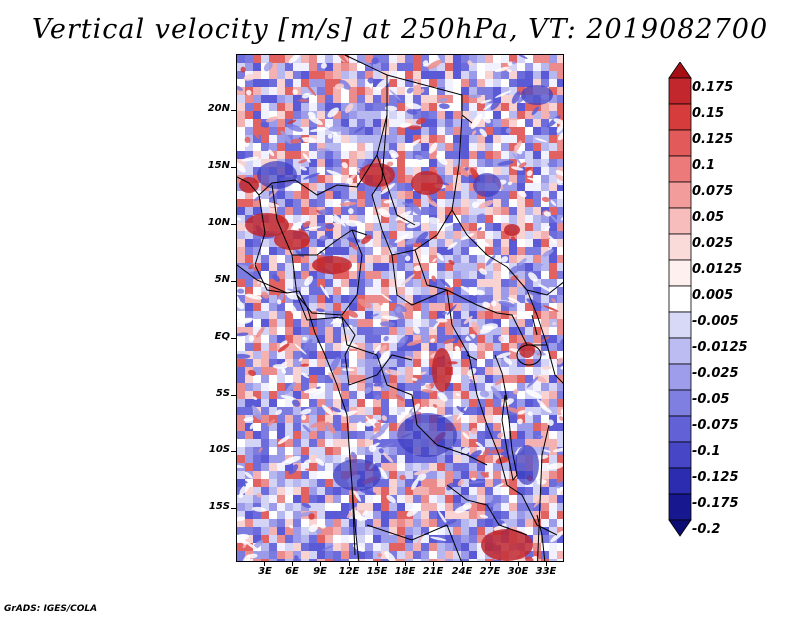  I want to click on colorbar-label: 0.05, so click(708, 217).